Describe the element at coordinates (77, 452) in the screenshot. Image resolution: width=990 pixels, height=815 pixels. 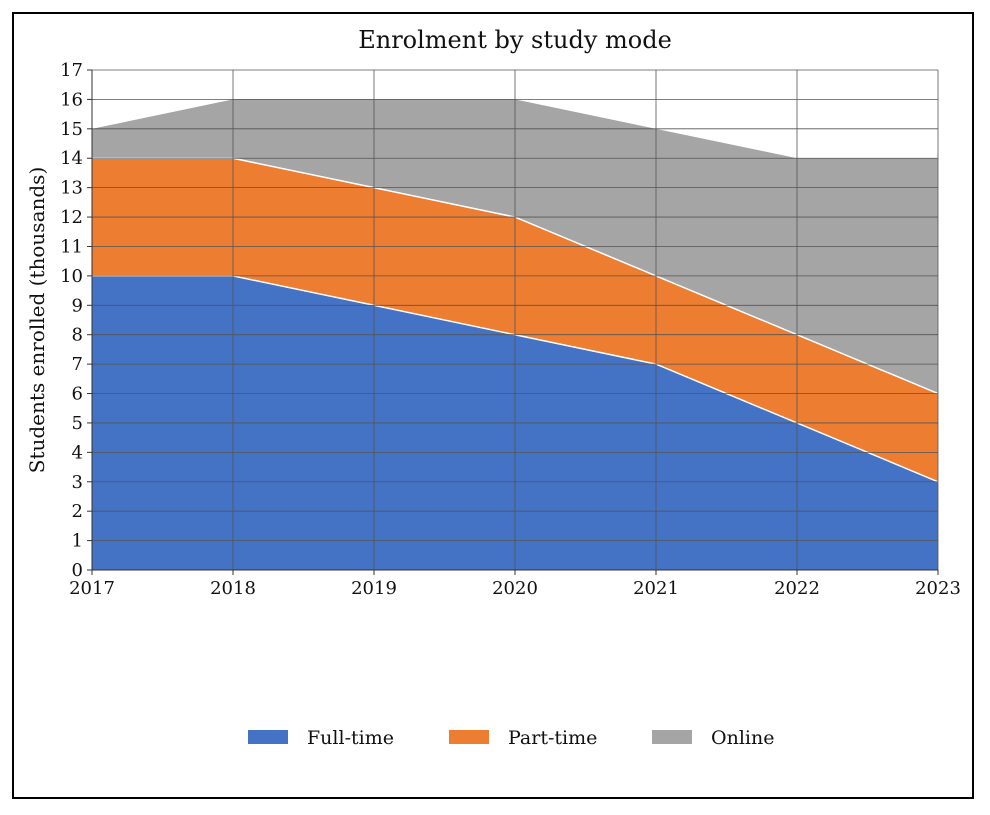
I see `y-tick-label: 4` at that location.